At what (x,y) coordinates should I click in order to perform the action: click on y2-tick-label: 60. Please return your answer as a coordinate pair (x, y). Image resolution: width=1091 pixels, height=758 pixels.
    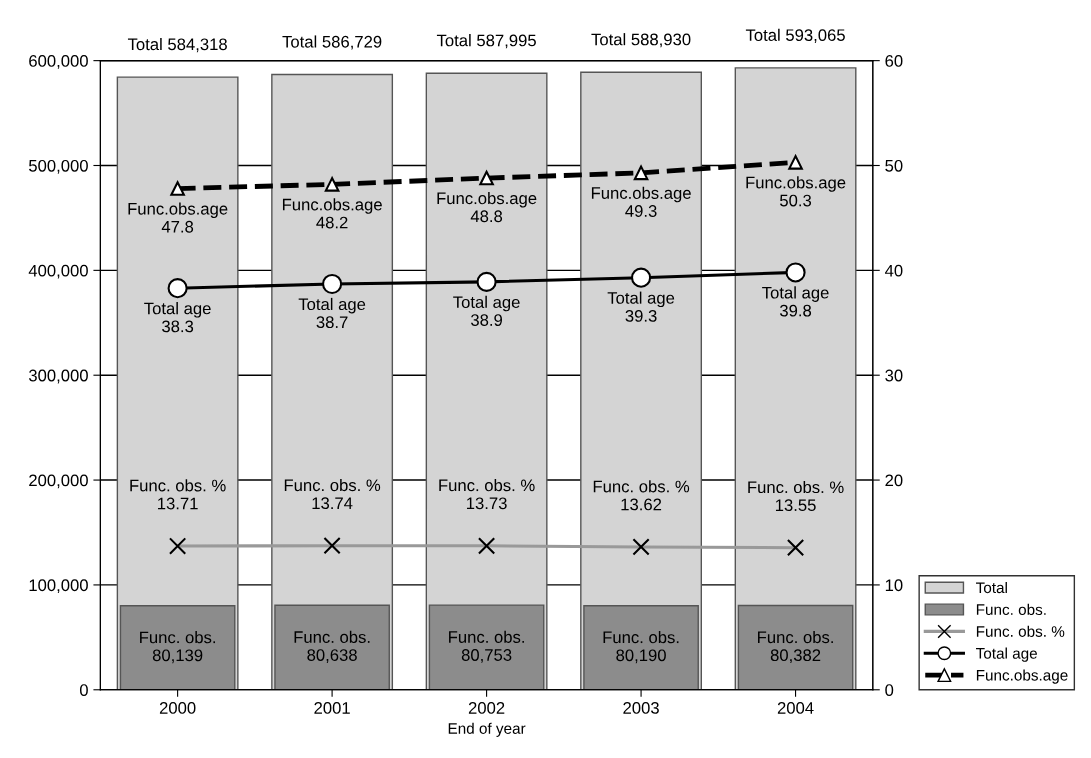
    Looking at the image, I should click on (894, 61).